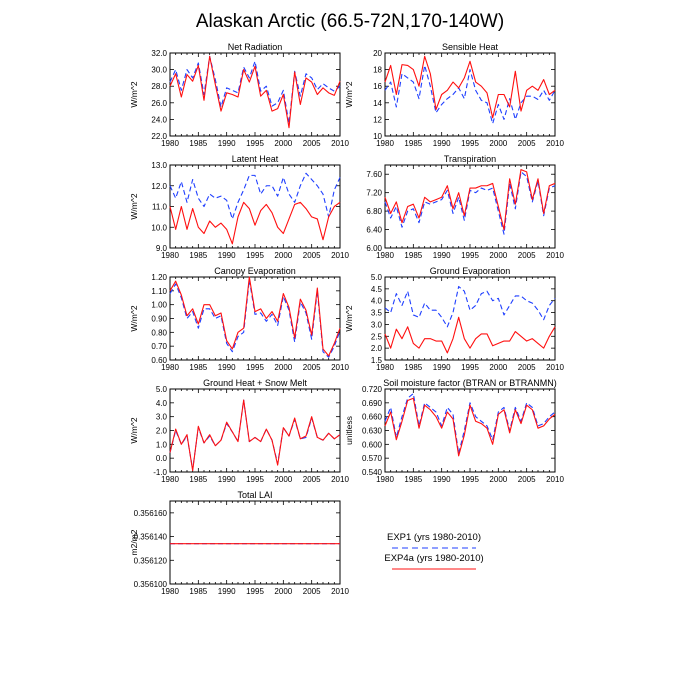  Describe the element at coordinates (160, 472) in the screenshot. I see `y-tick-label: -1.0` at that location.